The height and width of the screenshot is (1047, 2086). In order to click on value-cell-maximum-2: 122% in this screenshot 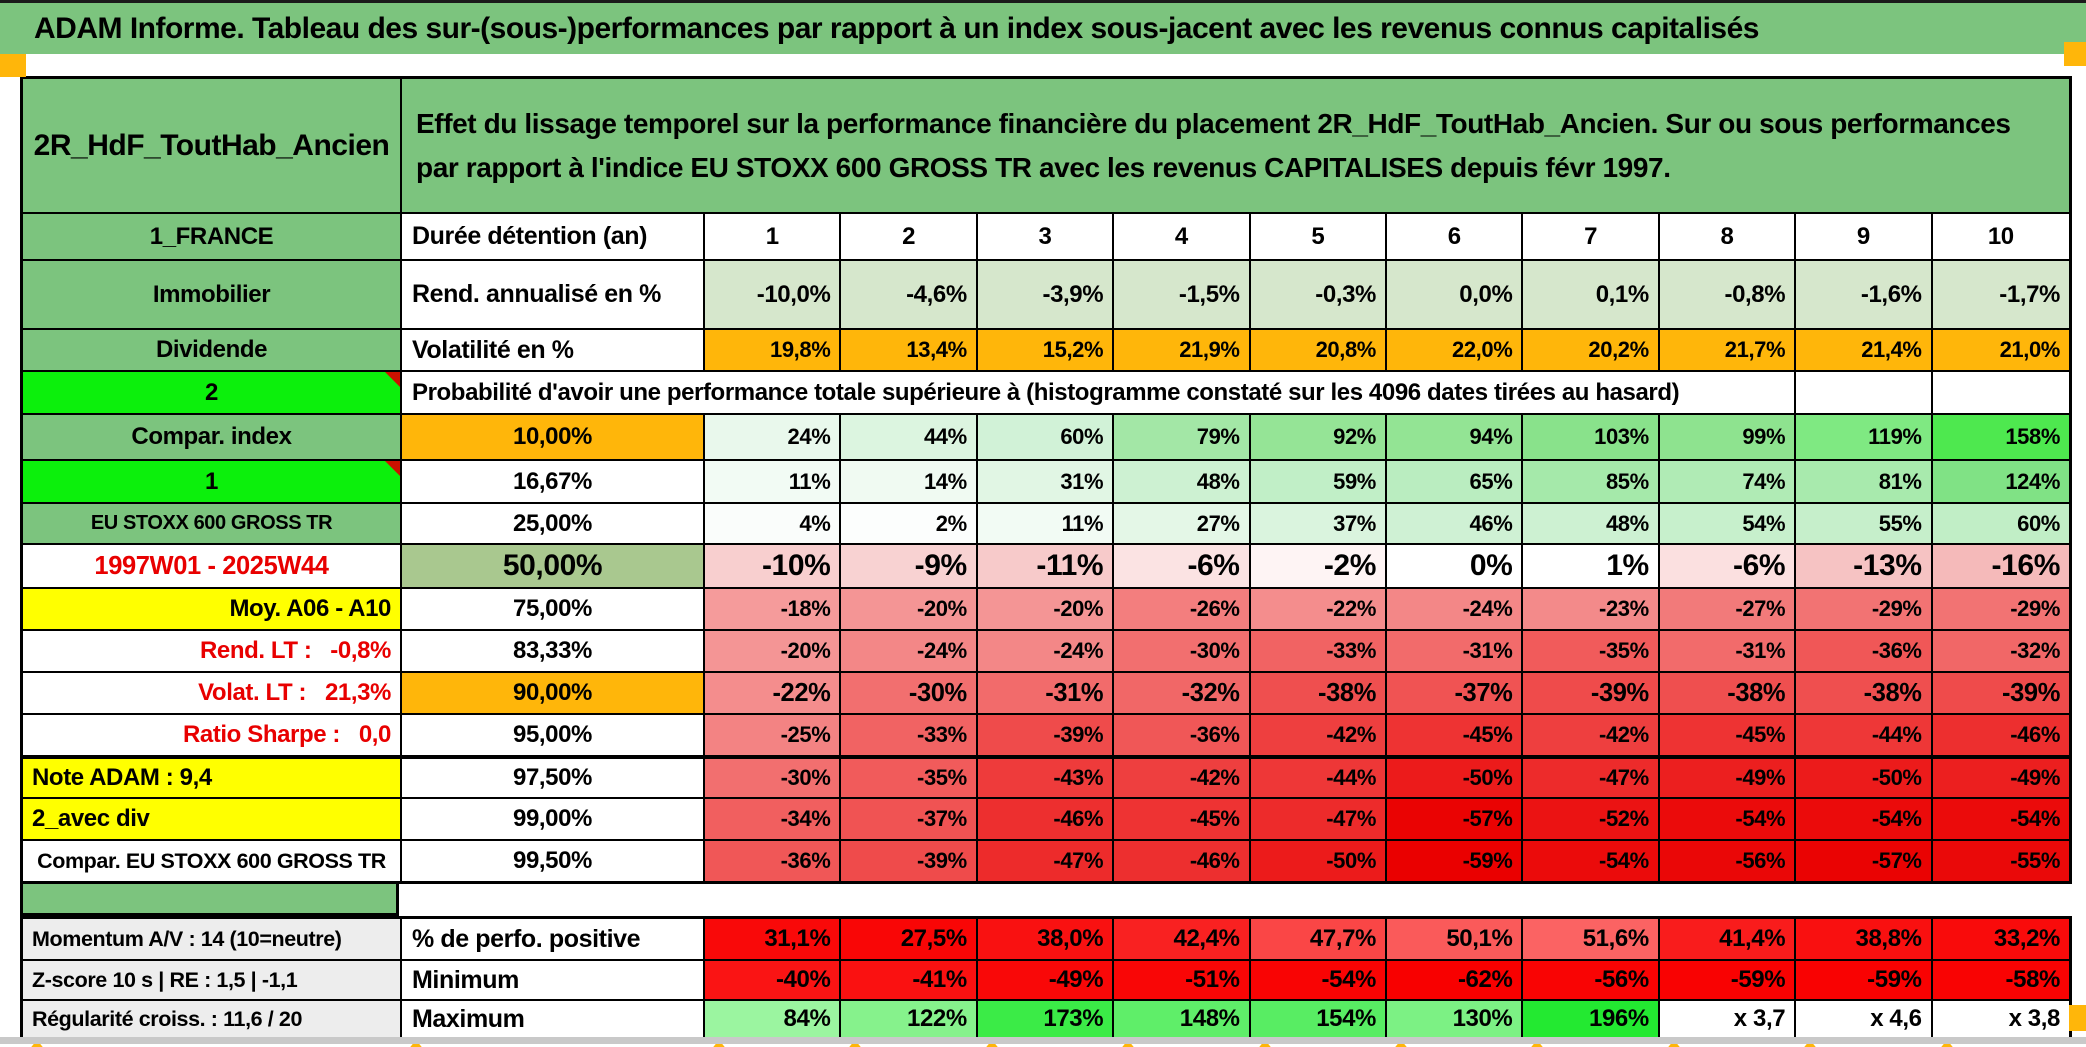, I will do `click(909, 1018)`.